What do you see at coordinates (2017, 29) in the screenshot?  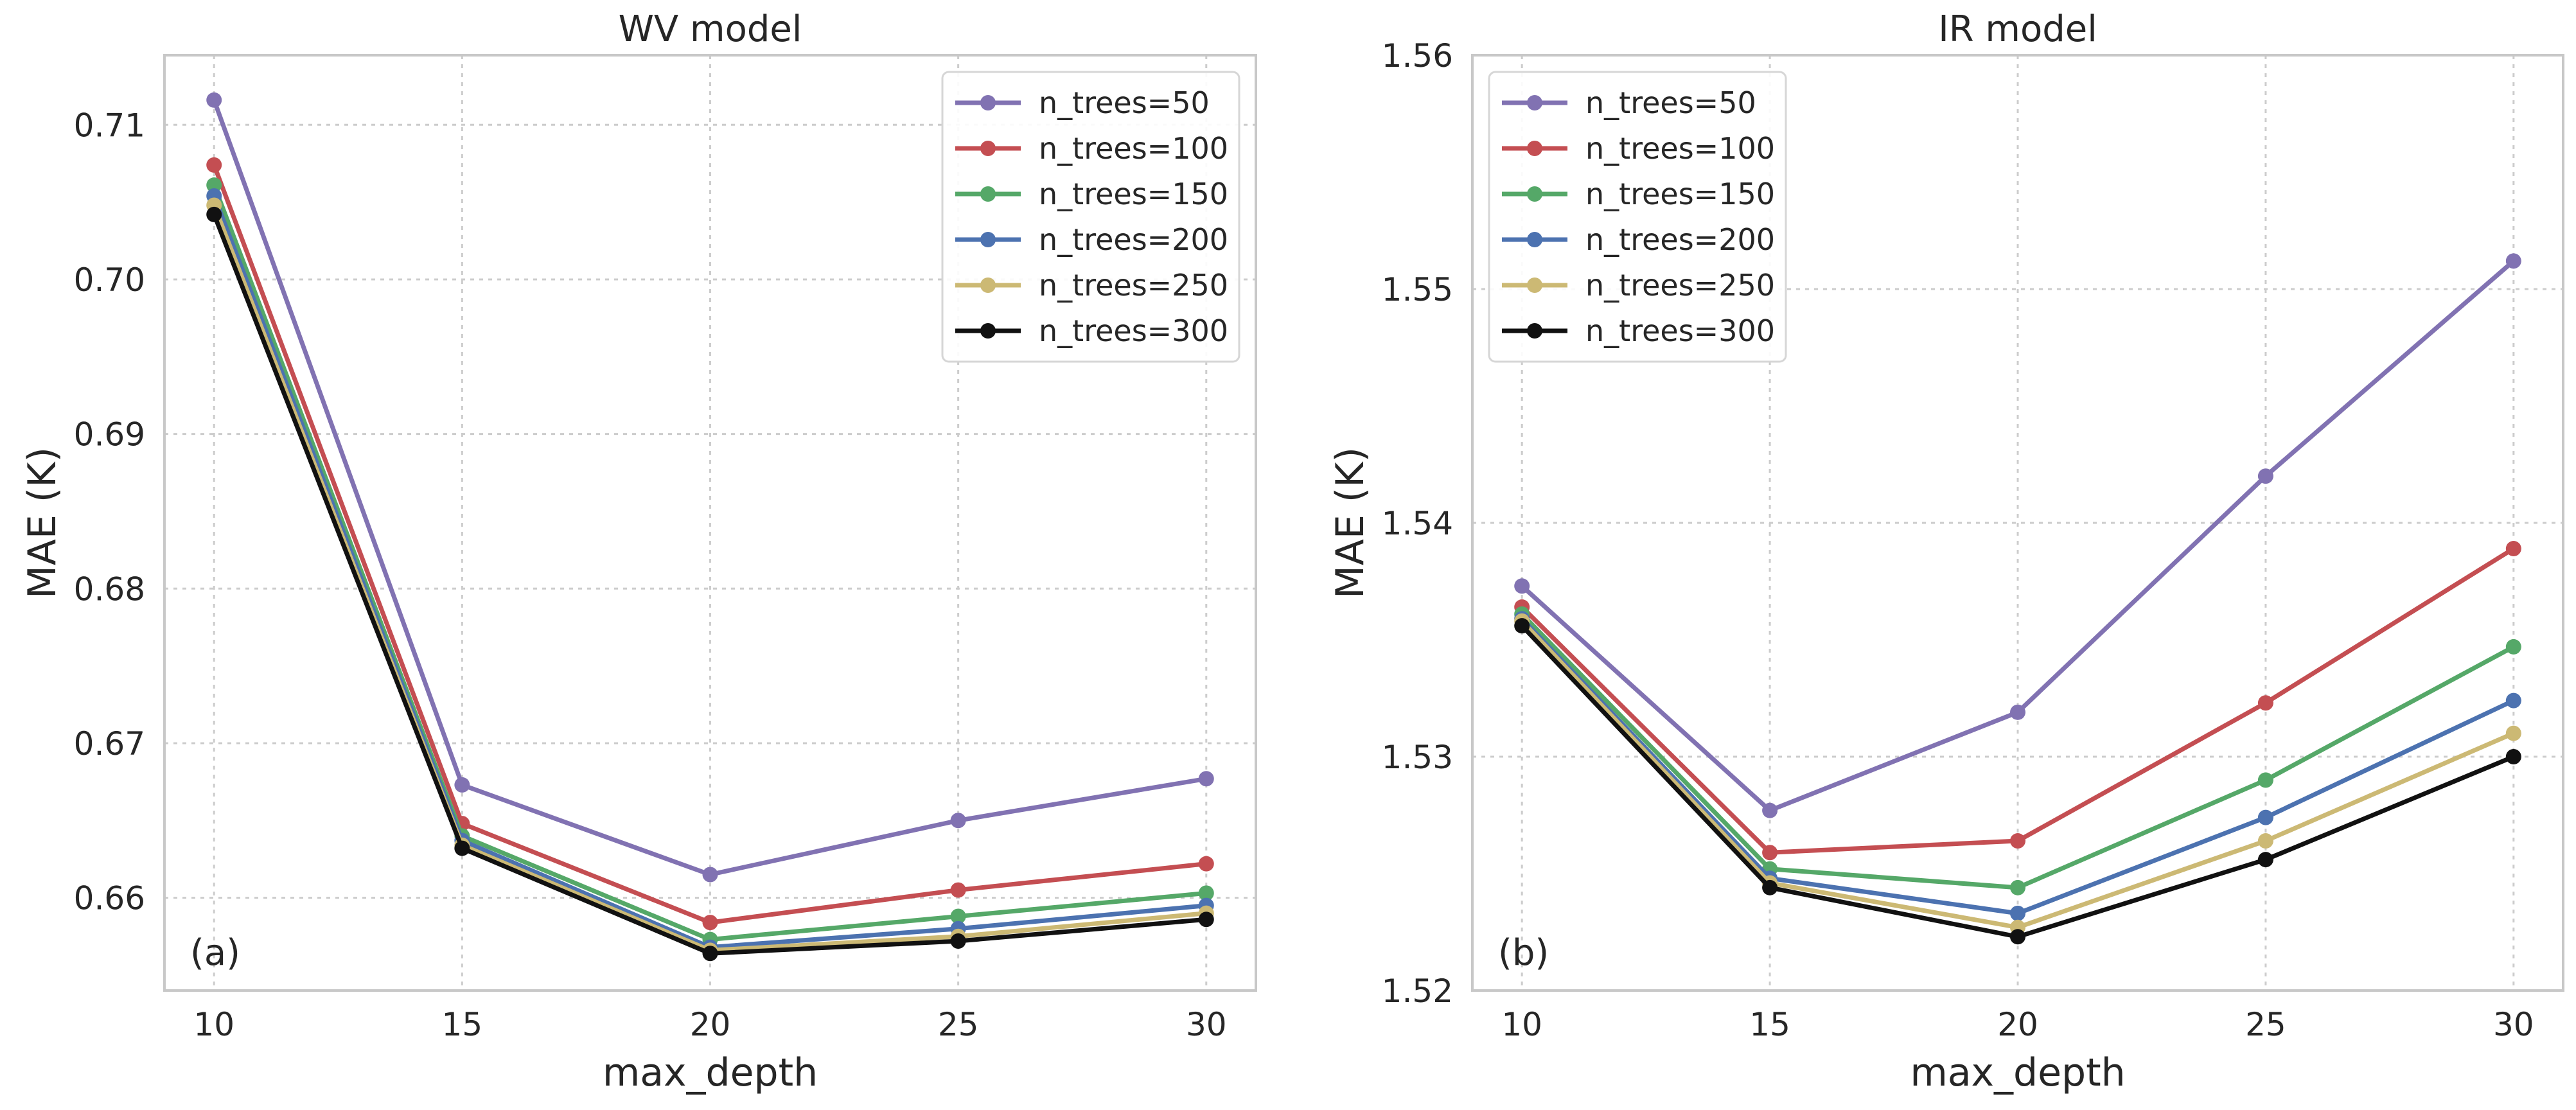 I see `chart-title: IR model` at bounding box center [2017, 29].